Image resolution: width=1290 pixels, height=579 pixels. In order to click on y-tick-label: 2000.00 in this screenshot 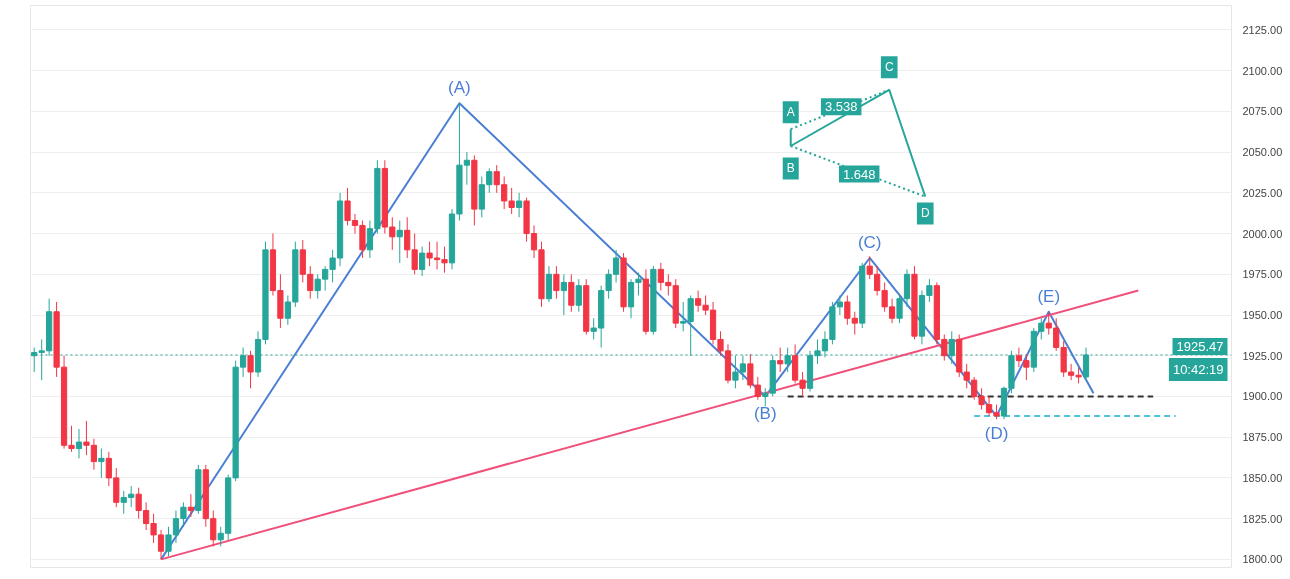, I will do `click(1262, 233)`.